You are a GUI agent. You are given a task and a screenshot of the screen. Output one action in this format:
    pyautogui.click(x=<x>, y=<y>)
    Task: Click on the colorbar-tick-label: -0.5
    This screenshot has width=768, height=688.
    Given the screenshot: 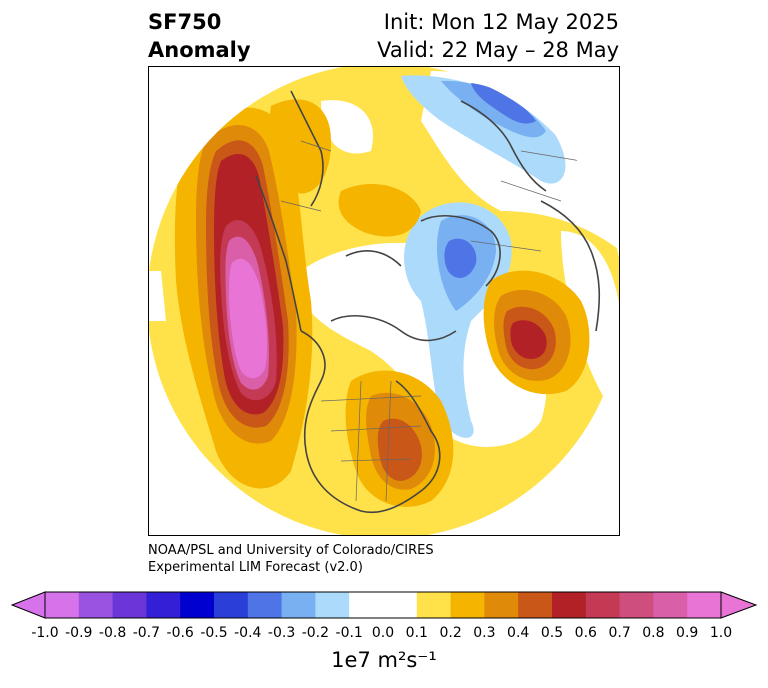 What is the action you would take?
    pyautogui.click(x=214, y=633)
    